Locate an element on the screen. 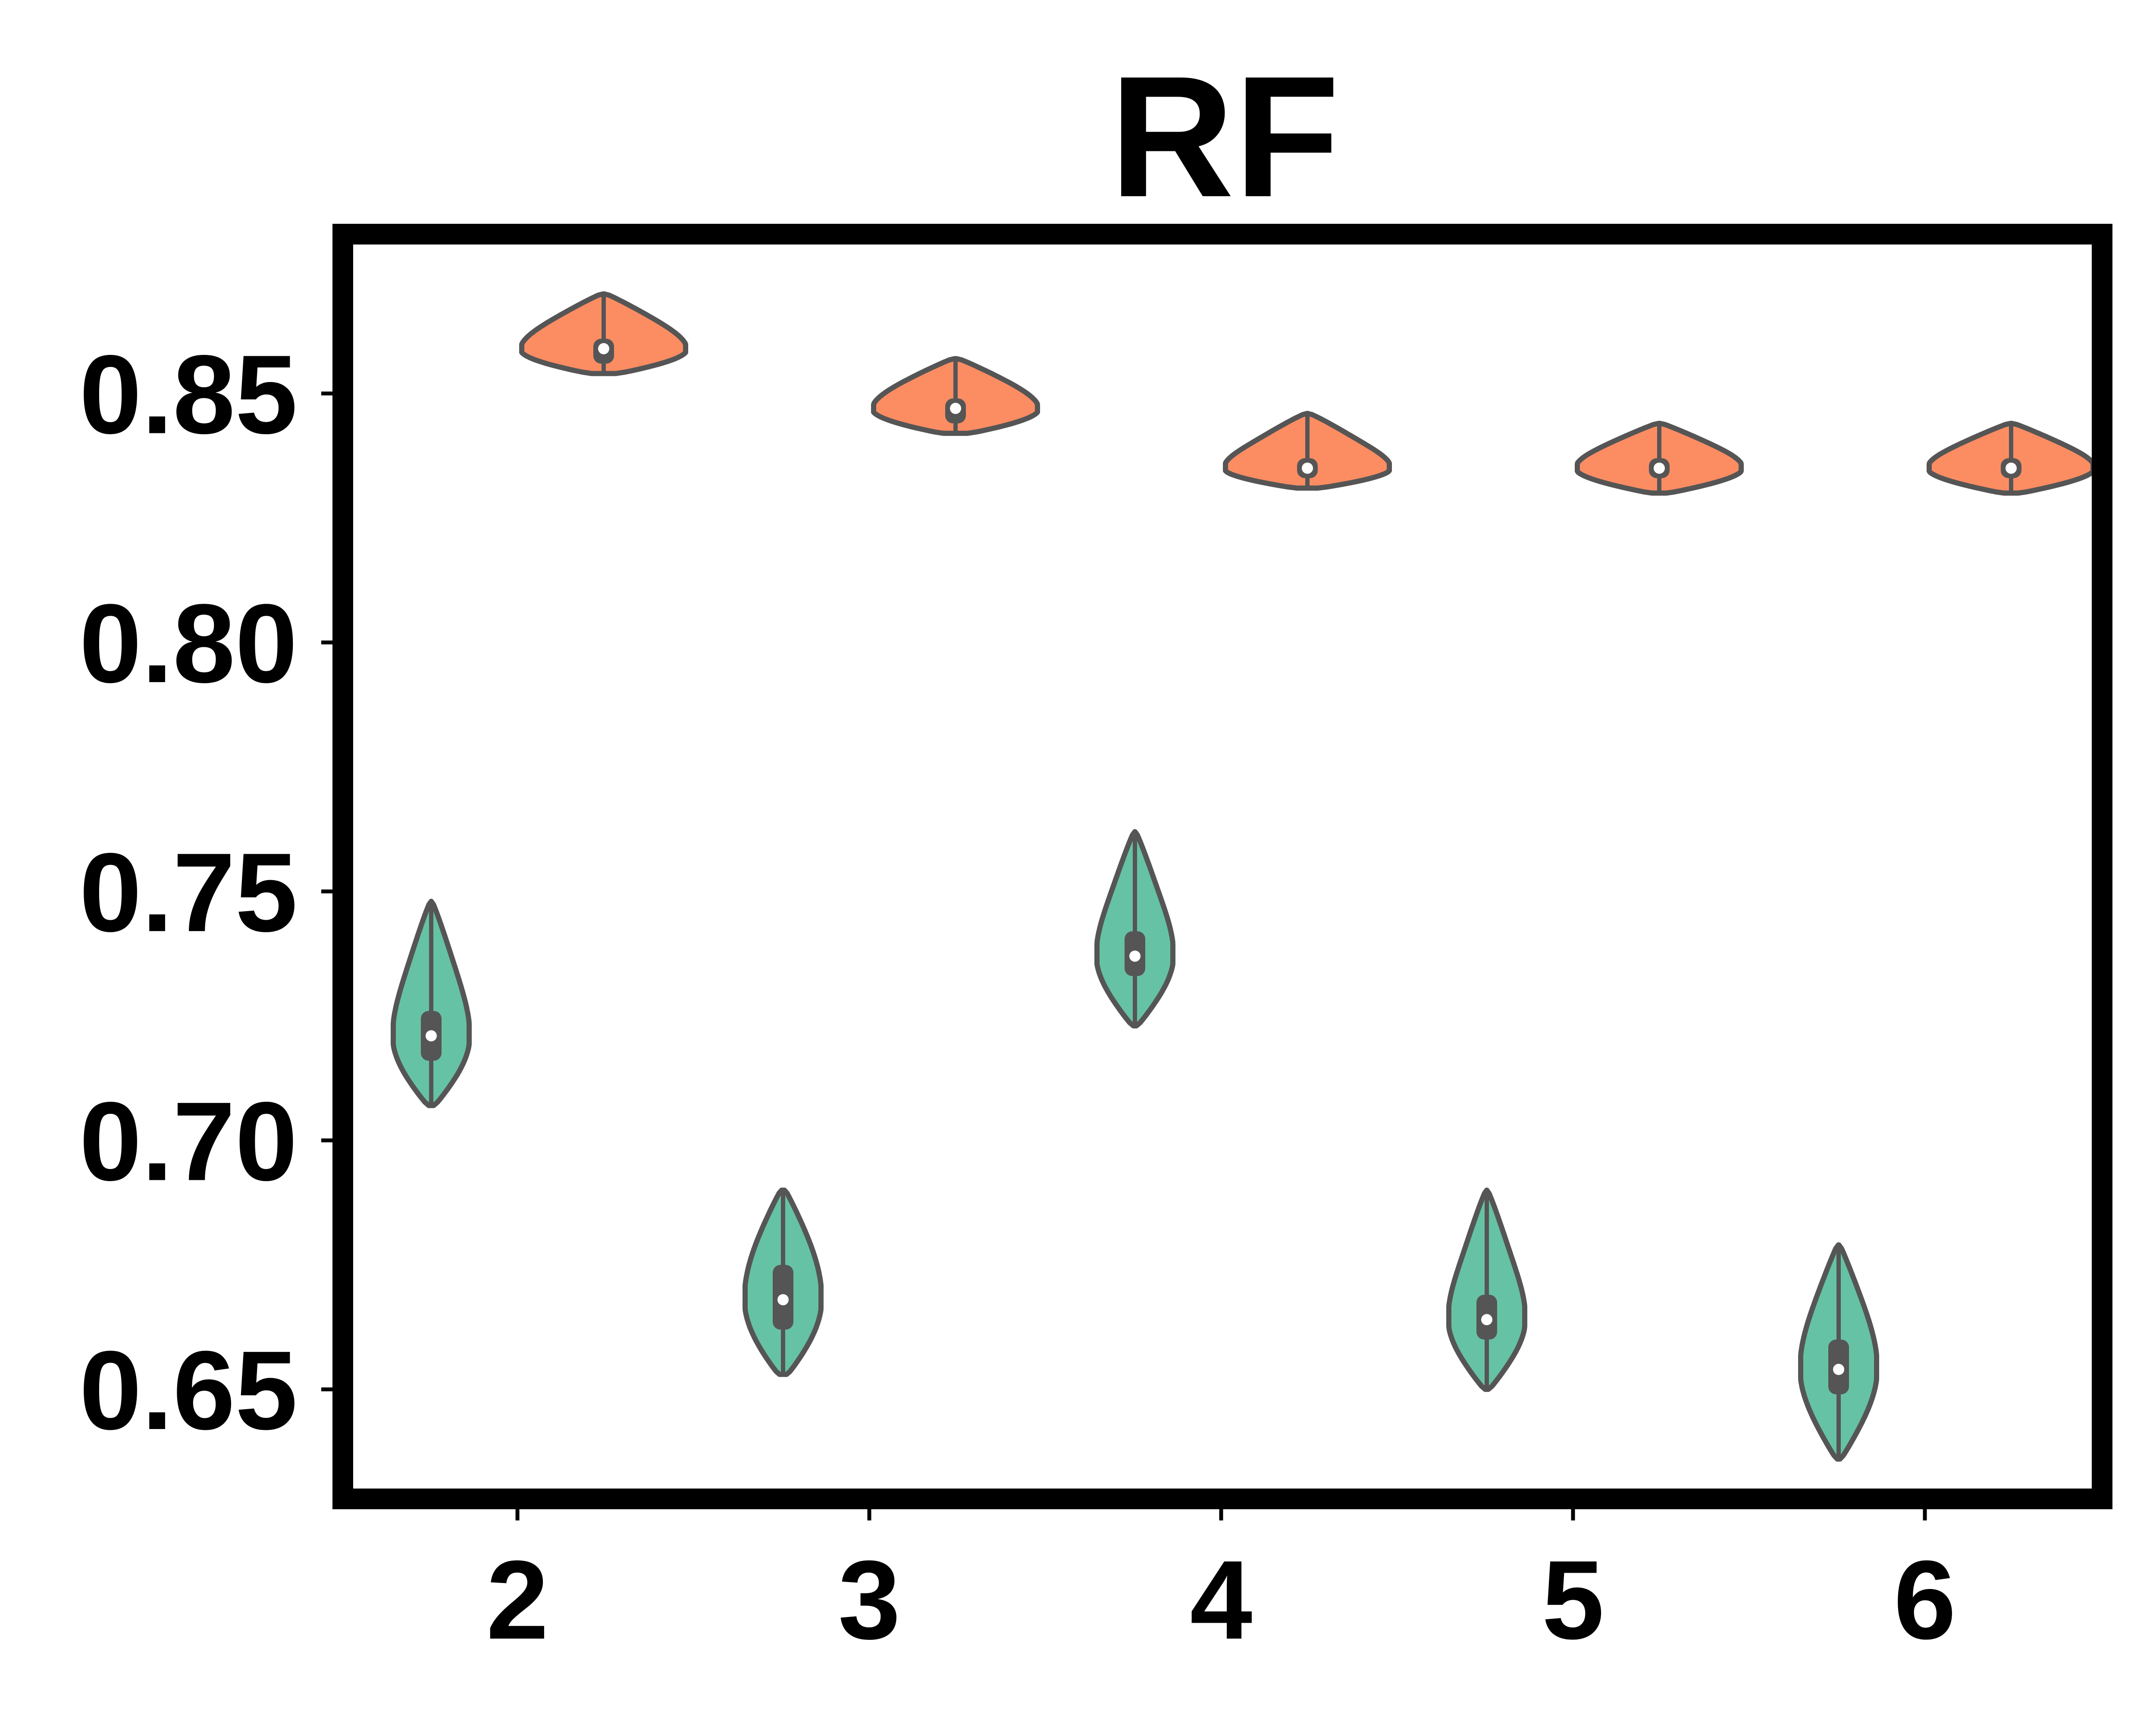  y-tick-label: 0.80 is located at coordinates (188, 643).